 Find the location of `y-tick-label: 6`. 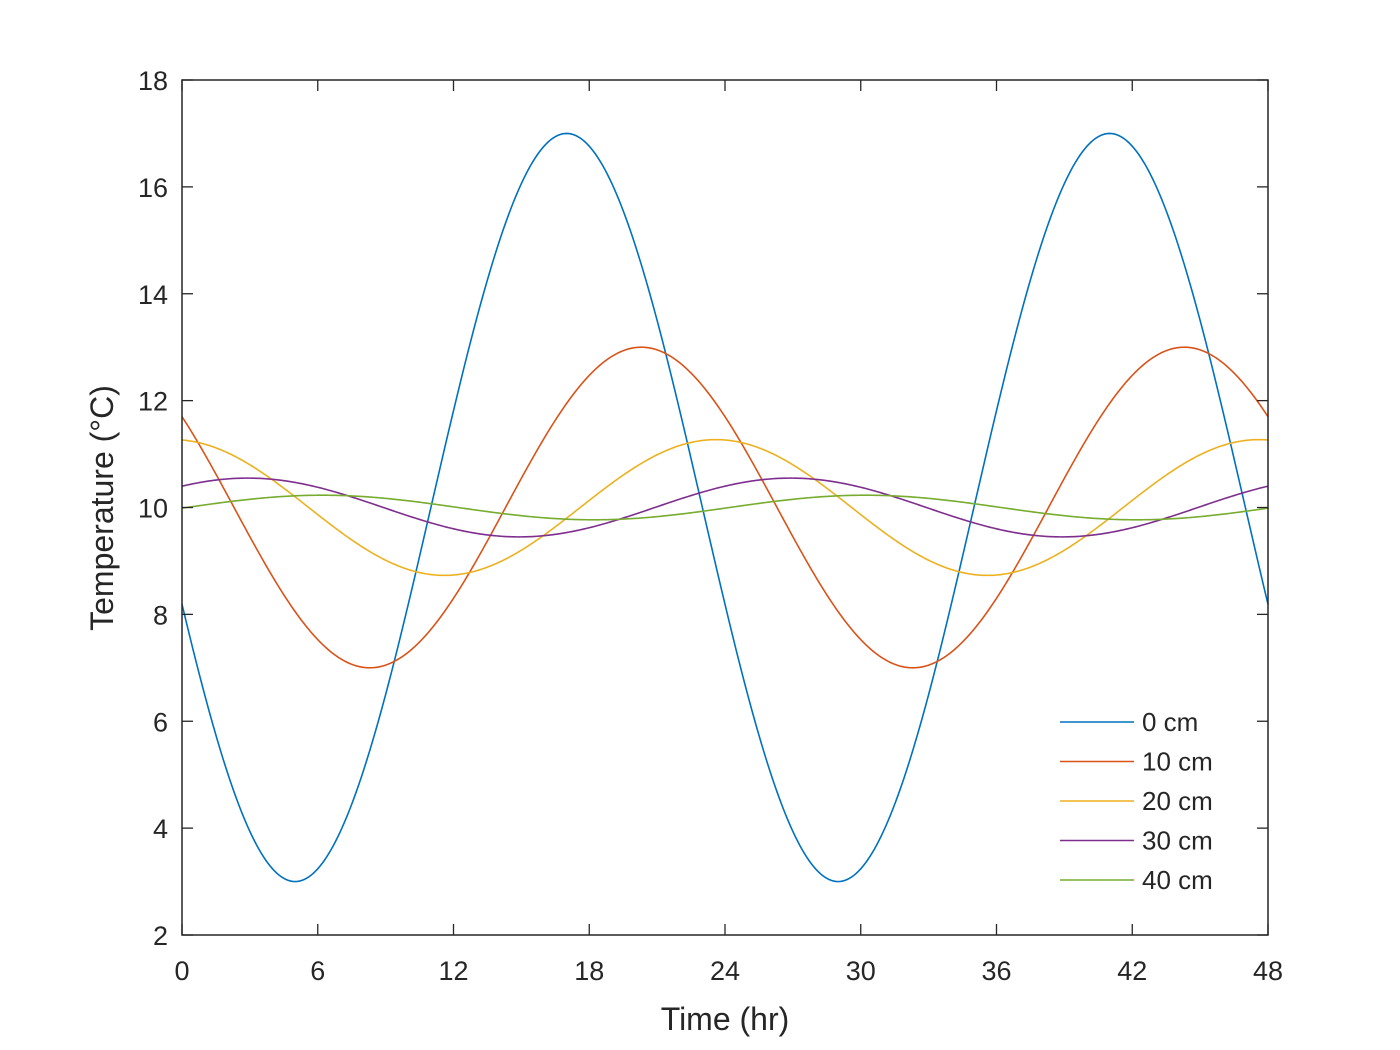

y-tick-label: 6 is located at coordinates (160, 722).